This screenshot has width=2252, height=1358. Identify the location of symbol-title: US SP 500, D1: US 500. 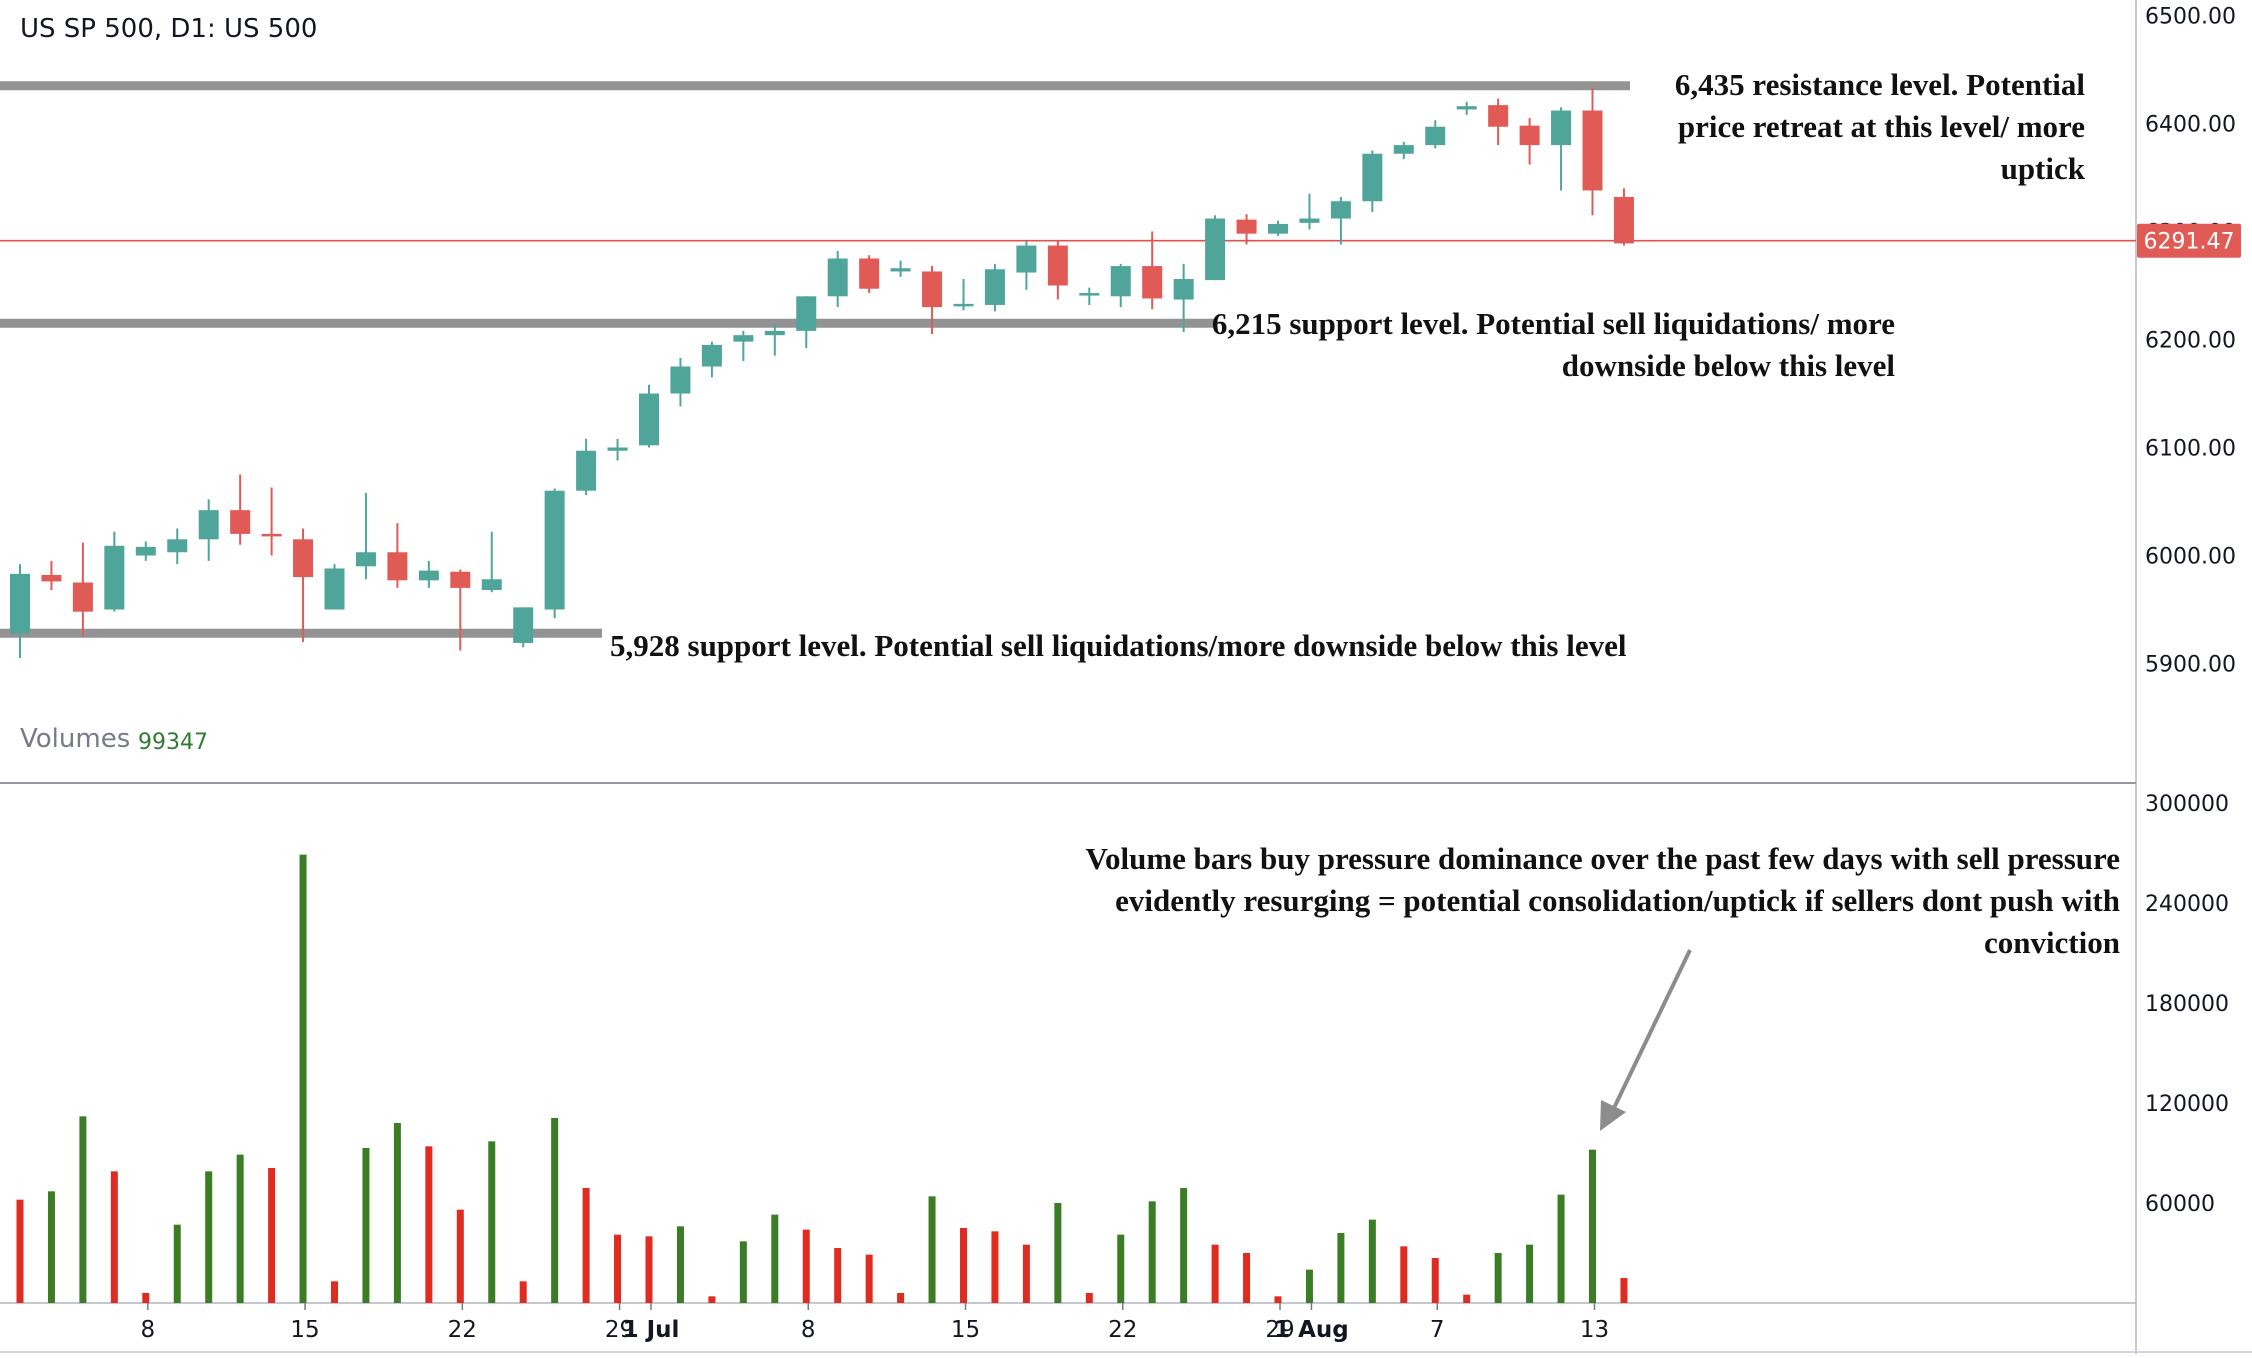
(169, 29).